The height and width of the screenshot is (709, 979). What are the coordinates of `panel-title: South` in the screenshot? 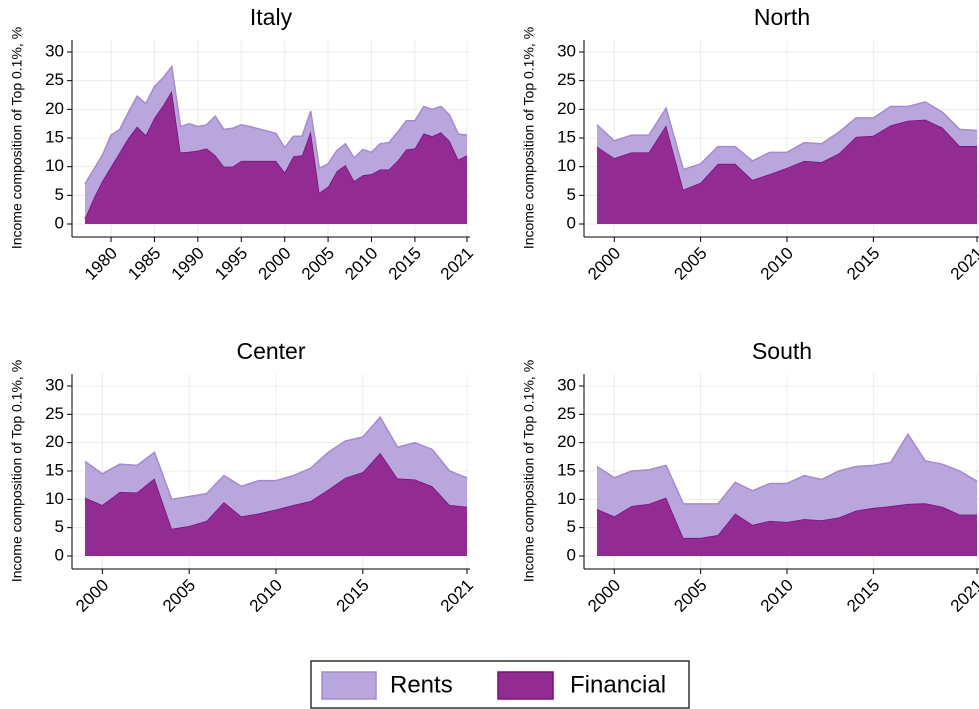 It's located at (782, 351).